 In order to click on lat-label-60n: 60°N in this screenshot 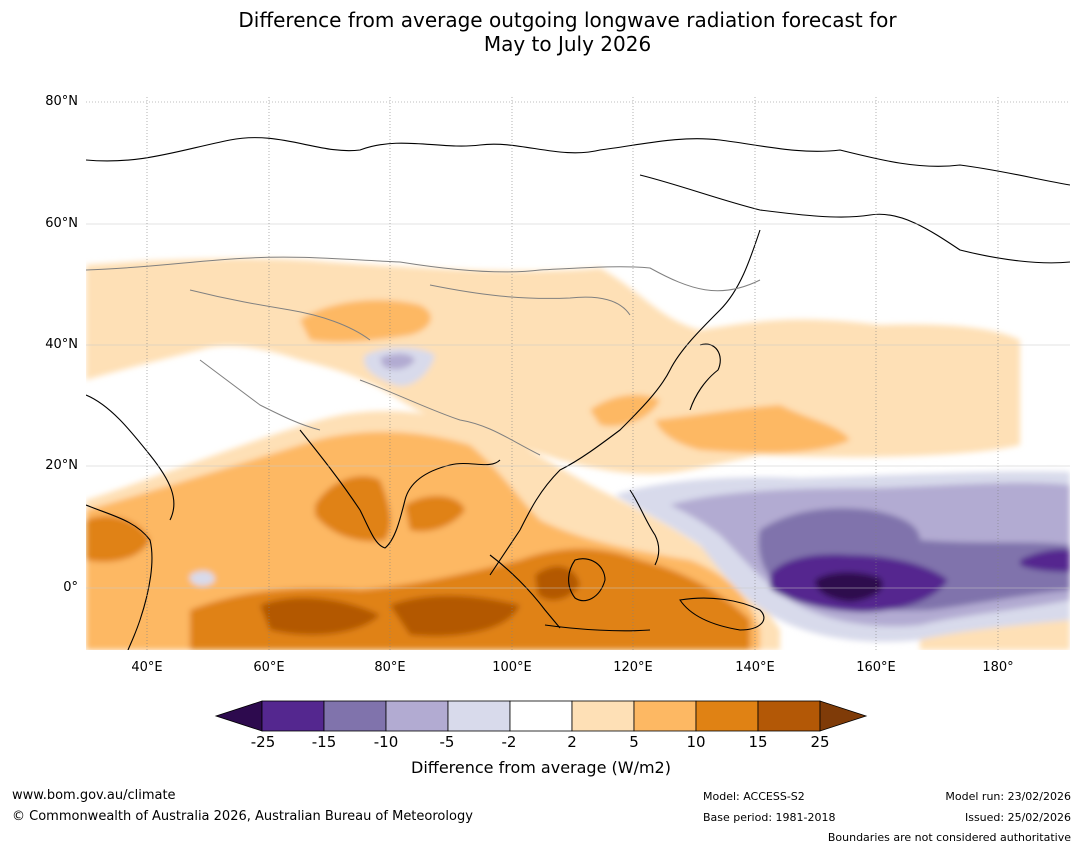, I will do `click(61, 223)`.